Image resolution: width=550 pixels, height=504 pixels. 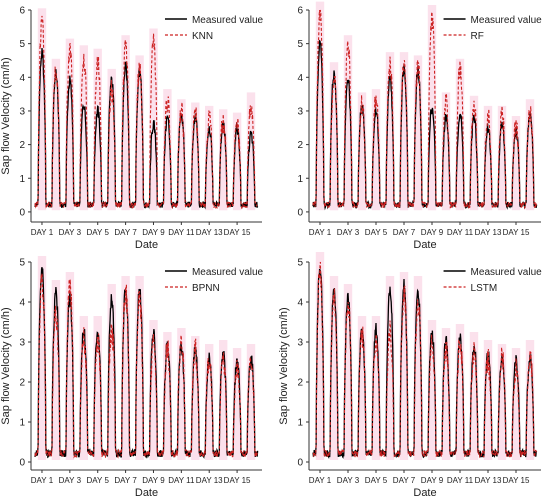 I want to click on legend: Measured value BPNN, so click(x=214, y=280).